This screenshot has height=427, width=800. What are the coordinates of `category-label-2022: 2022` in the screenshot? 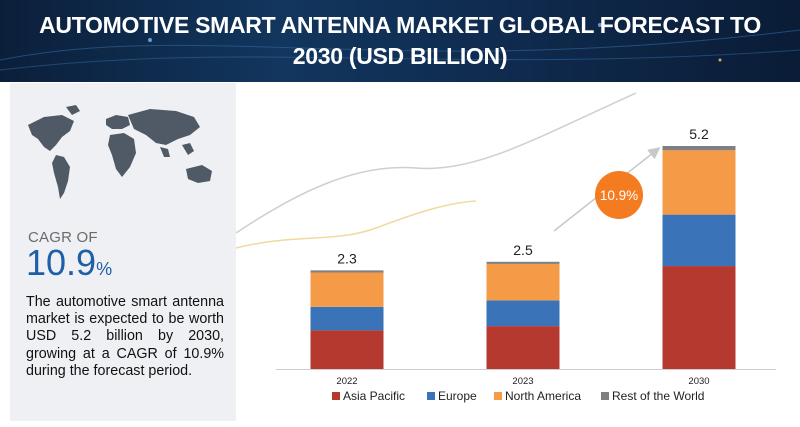 It's located at (346, 381).